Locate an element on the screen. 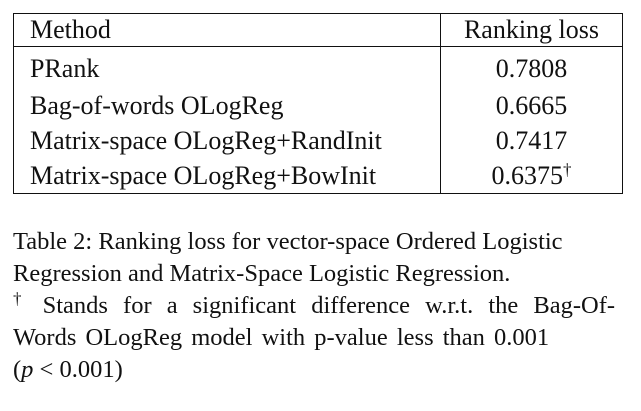 The image size is (641, 411). table-row: Matrix-space OLogReg+BowInit 0.6375† is located at coordinates (318, 176).